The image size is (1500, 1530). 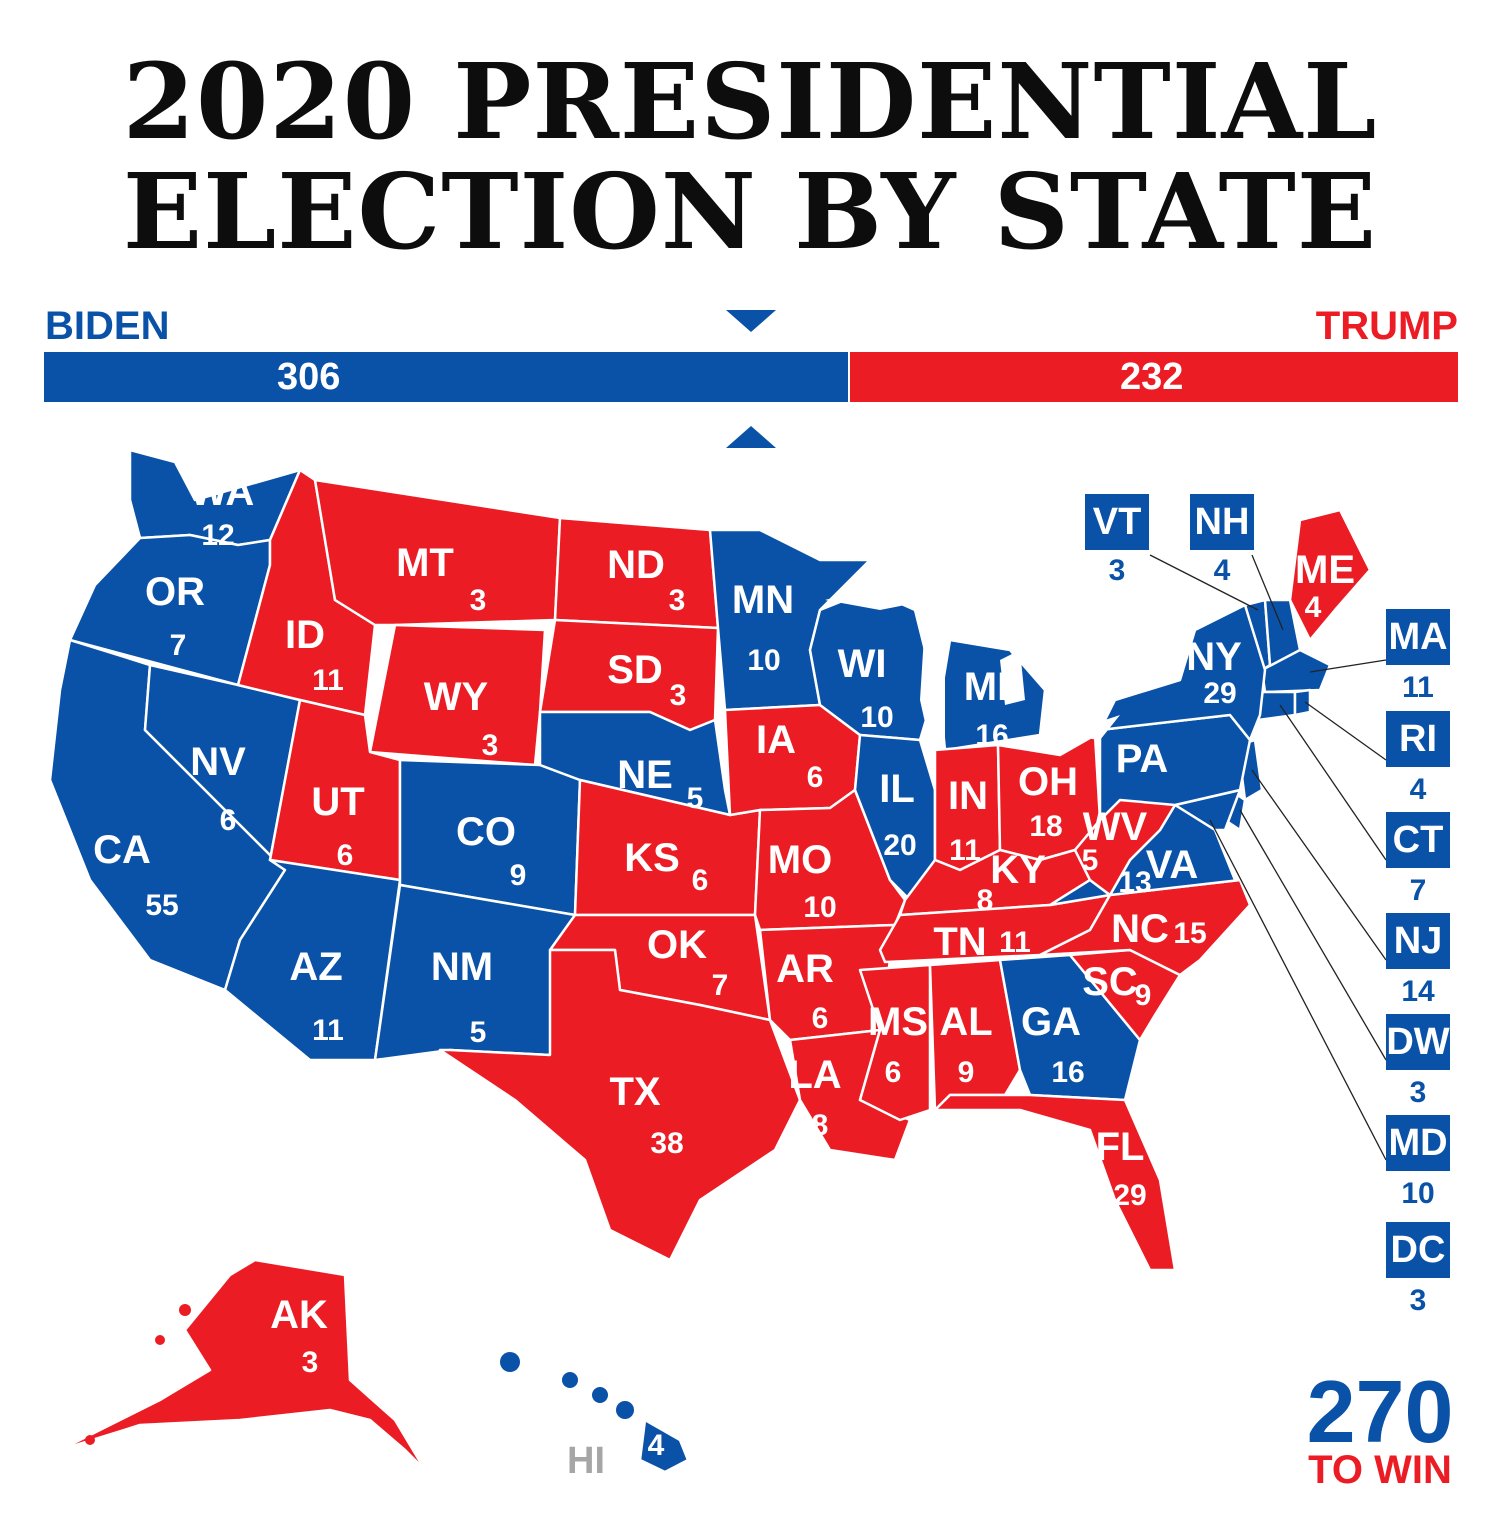 I want to click on leader-line-dw, so click(x=1313, y=935).